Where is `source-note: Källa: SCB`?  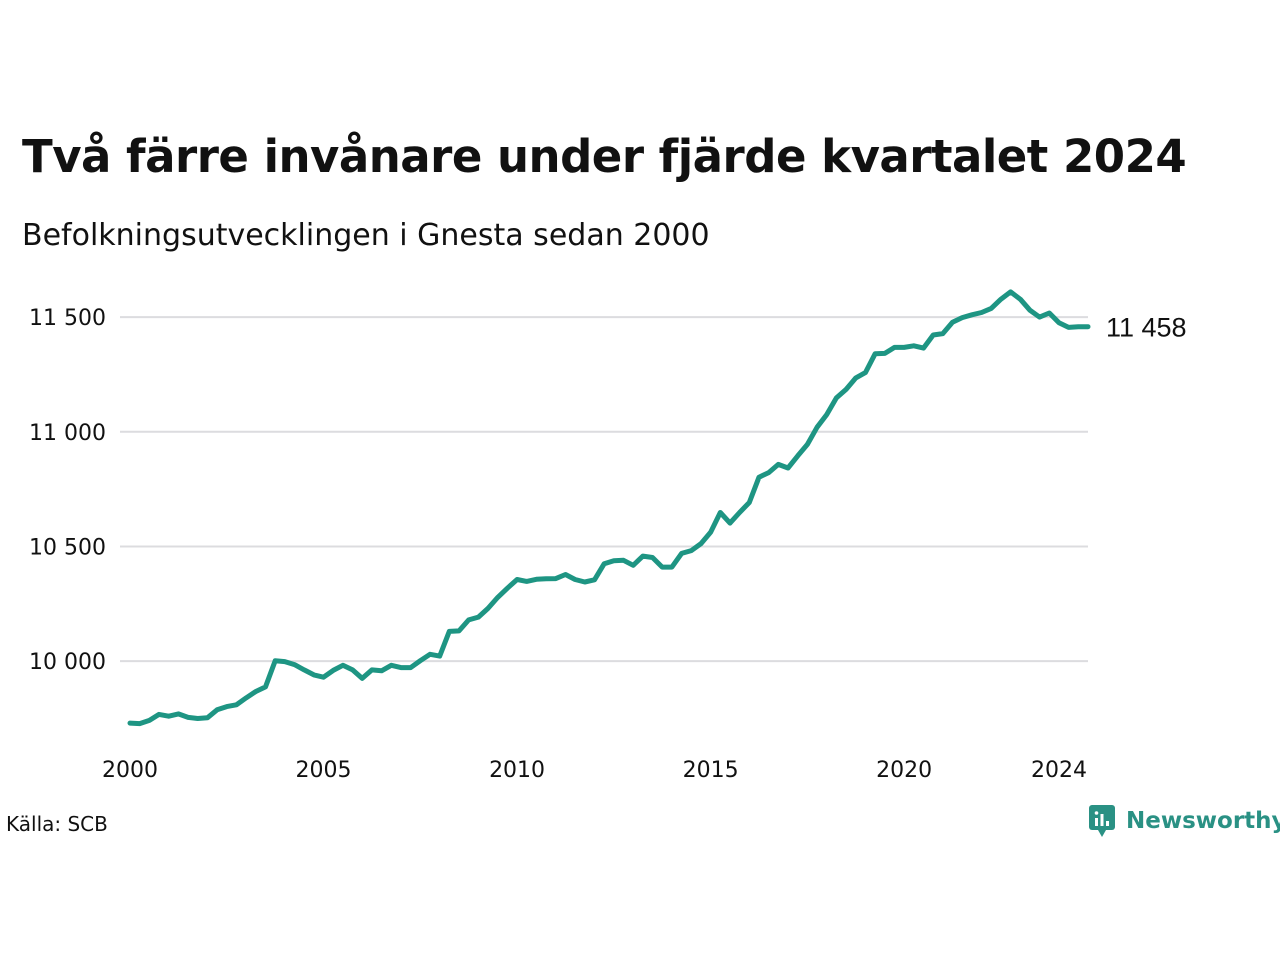
source-note: Källa: SCB is located at coordinates (57, 824).